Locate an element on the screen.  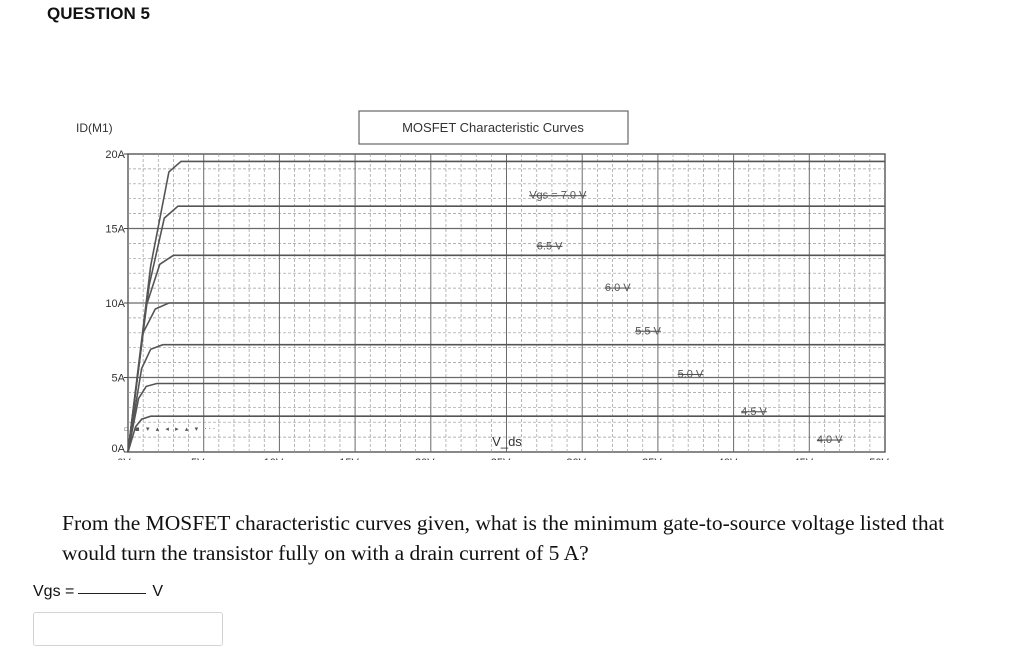
x-tick-label: 0V is located at coordinates (124, 458).